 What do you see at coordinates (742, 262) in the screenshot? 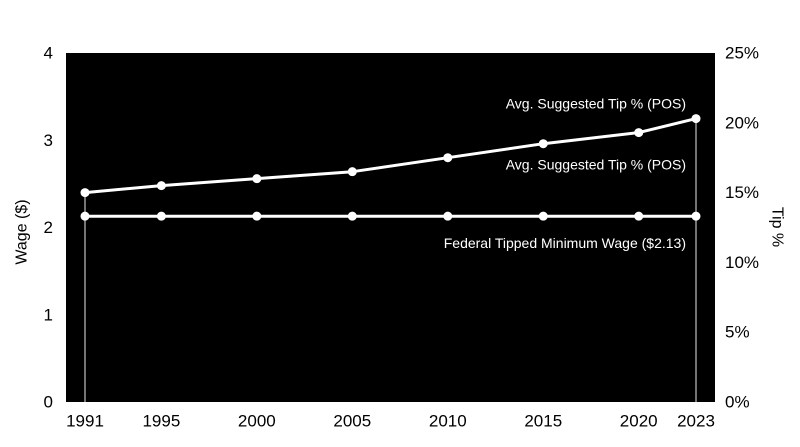
I see `y-tick-label-right: 10%` at bounding box center [742, 262].